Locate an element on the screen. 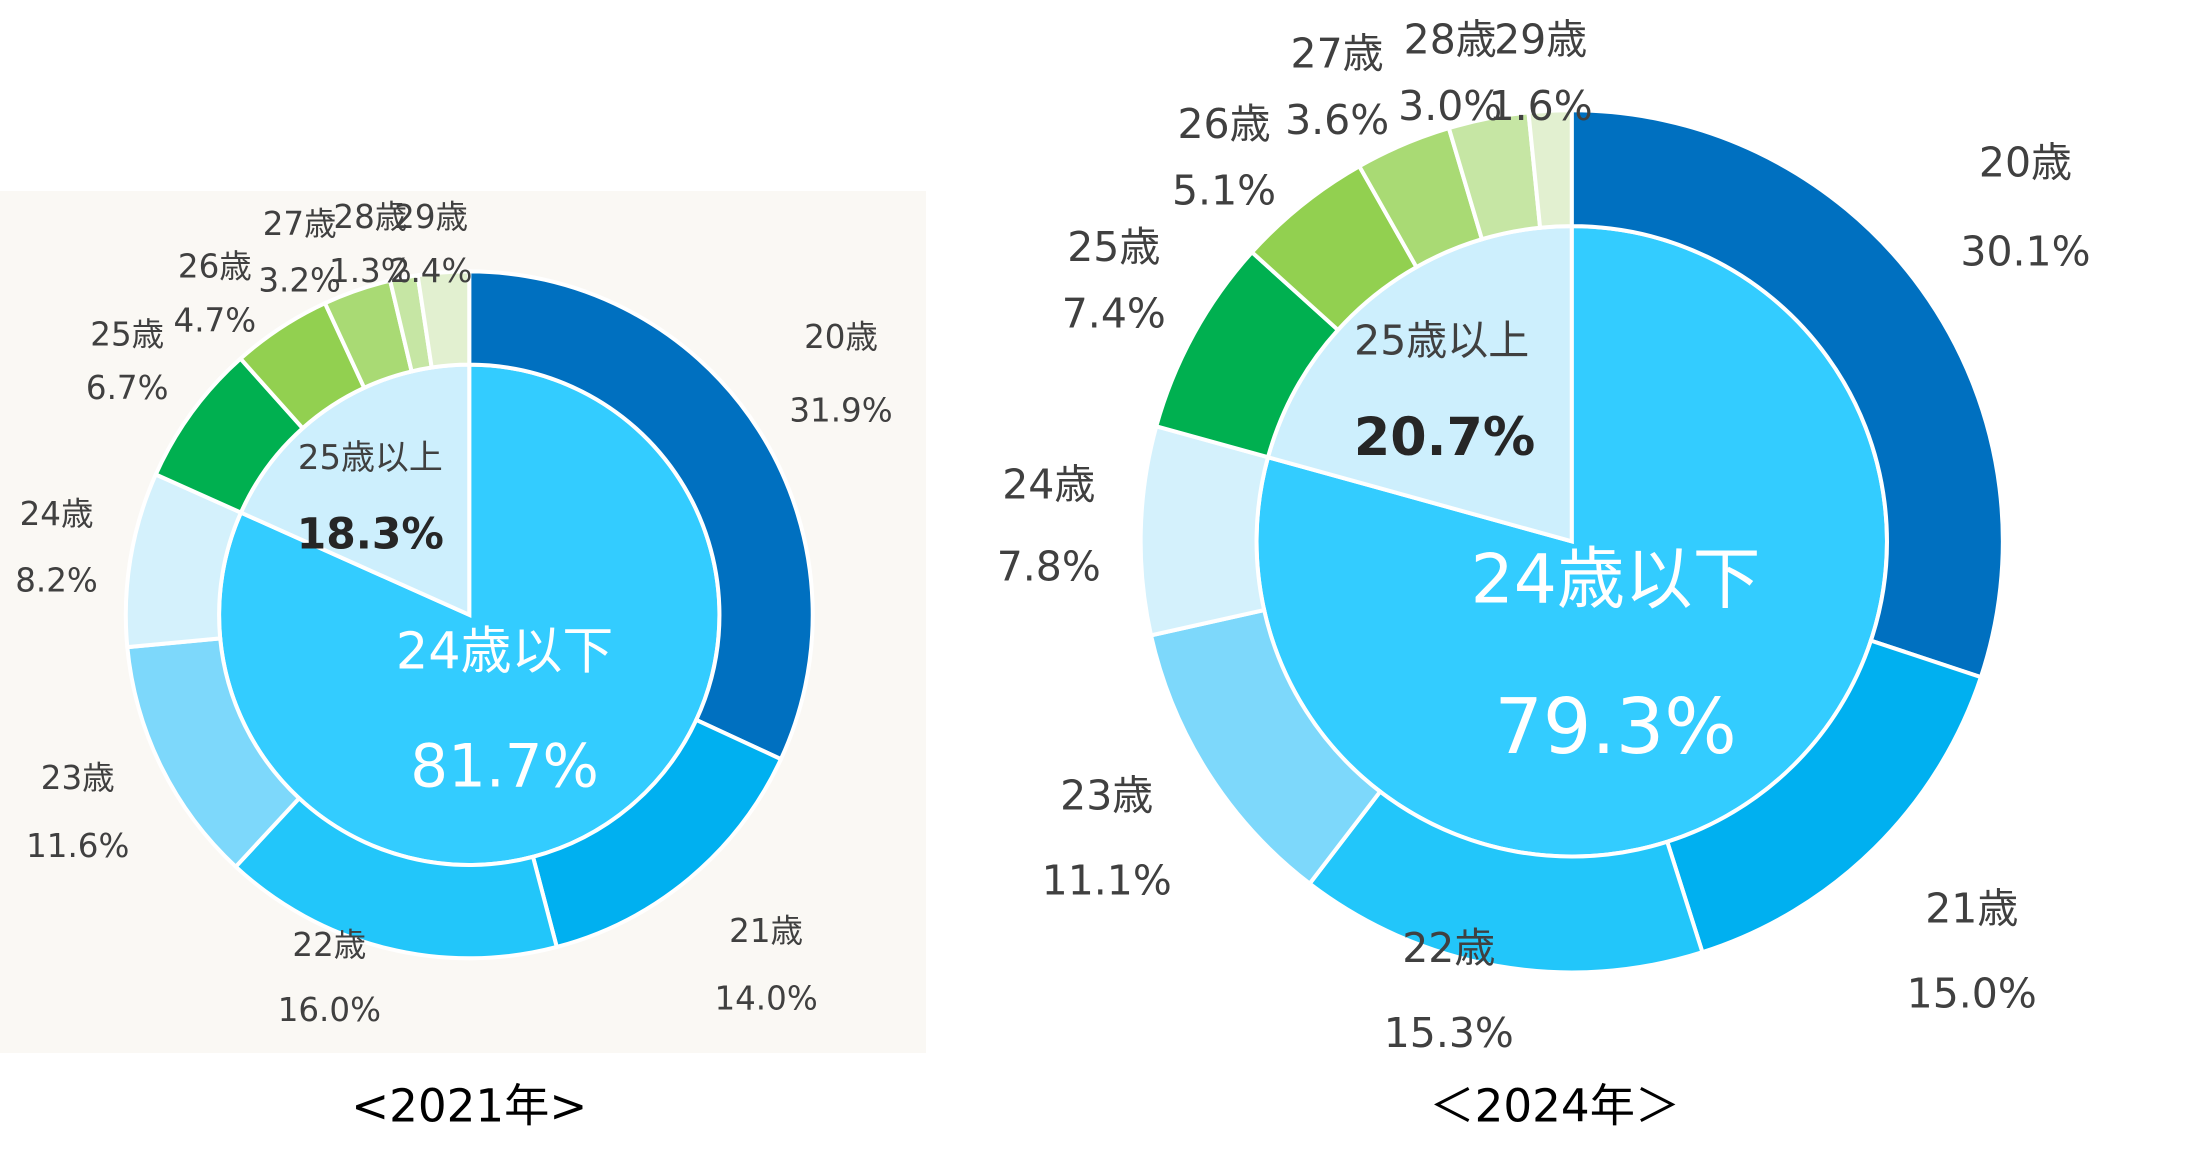 This screenshot has width=2188, height=1164. segment-value-label: 3.6% is located at coordinates (1337, 120).